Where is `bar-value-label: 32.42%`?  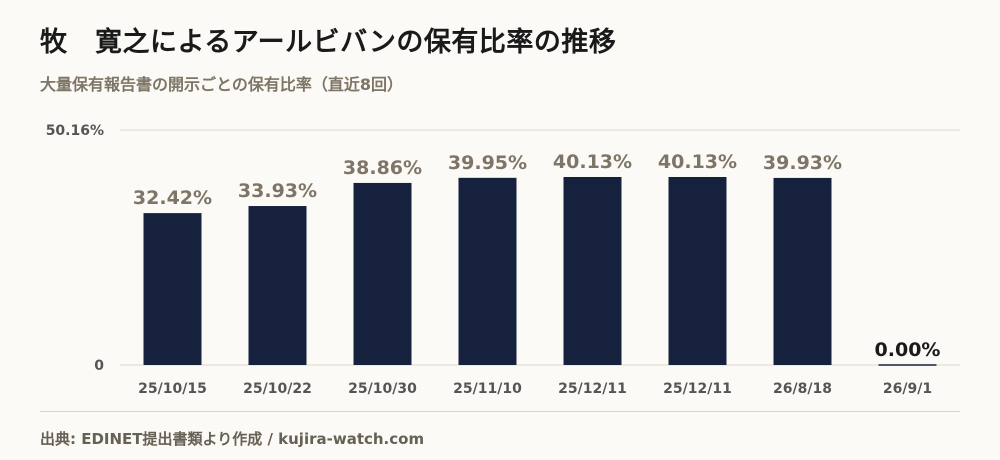 bar-value-label: 32.42% is located at coordinates (172, 198).